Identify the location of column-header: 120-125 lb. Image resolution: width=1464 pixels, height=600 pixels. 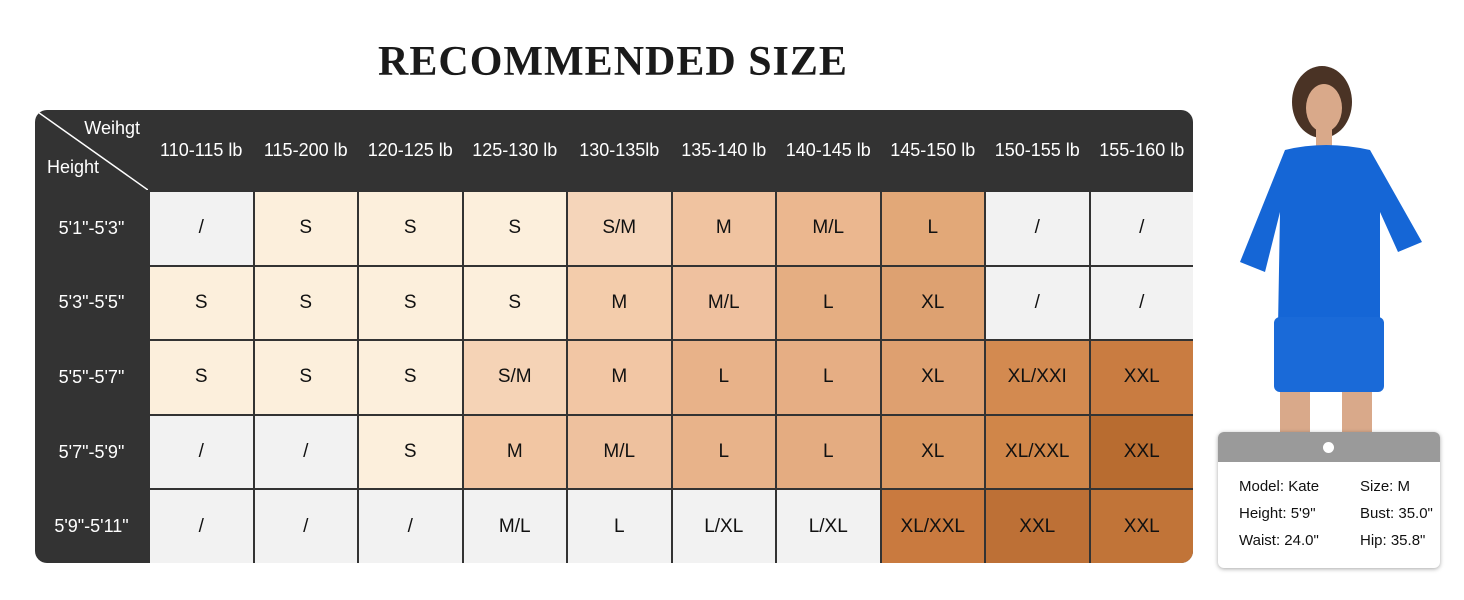
(410, 149).